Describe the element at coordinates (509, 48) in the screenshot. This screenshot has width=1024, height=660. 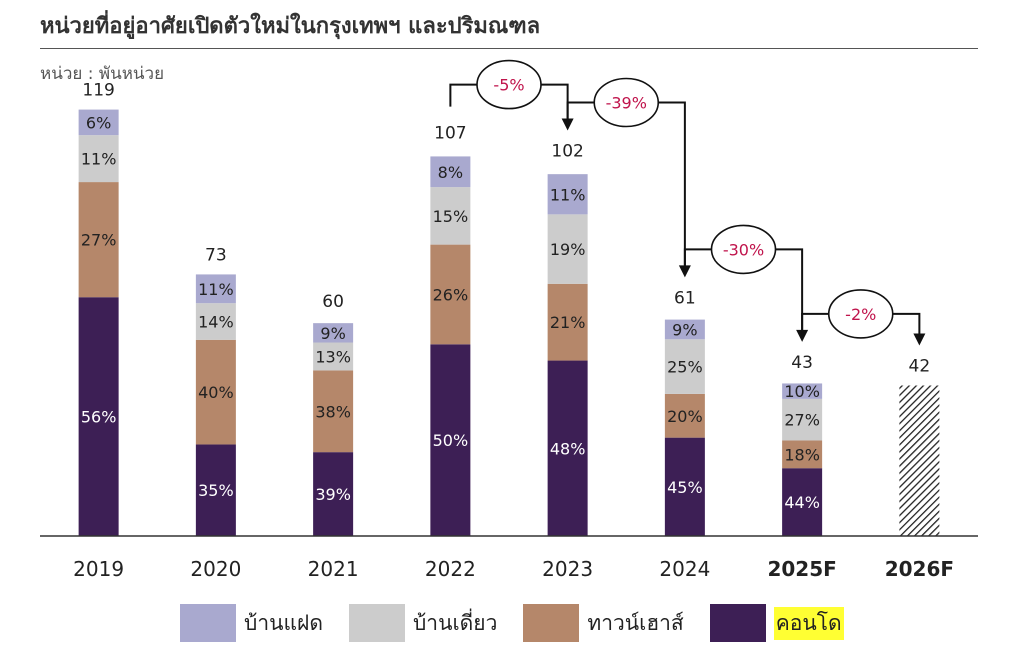
I see `title-divider` at that location.